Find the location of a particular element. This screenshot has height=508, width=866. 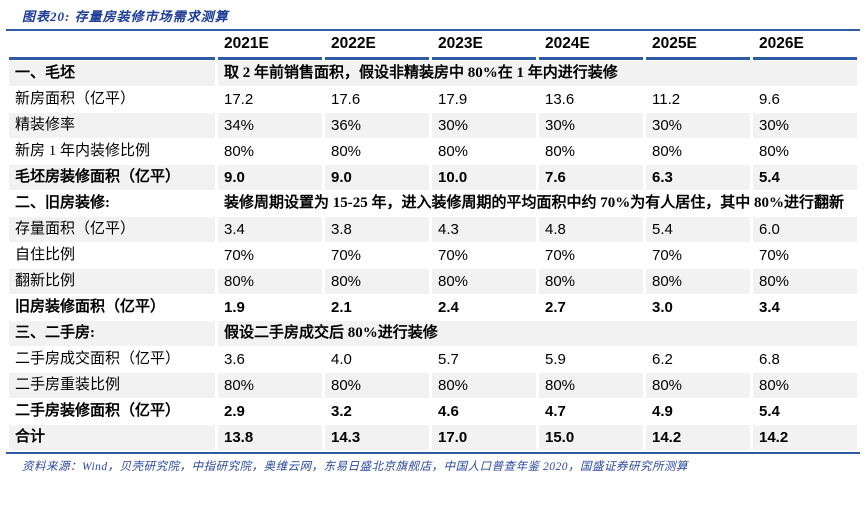

section-row: 三、二手房: 假设二手房成交后 80%进行装修 is located at coordinates (433, 333).